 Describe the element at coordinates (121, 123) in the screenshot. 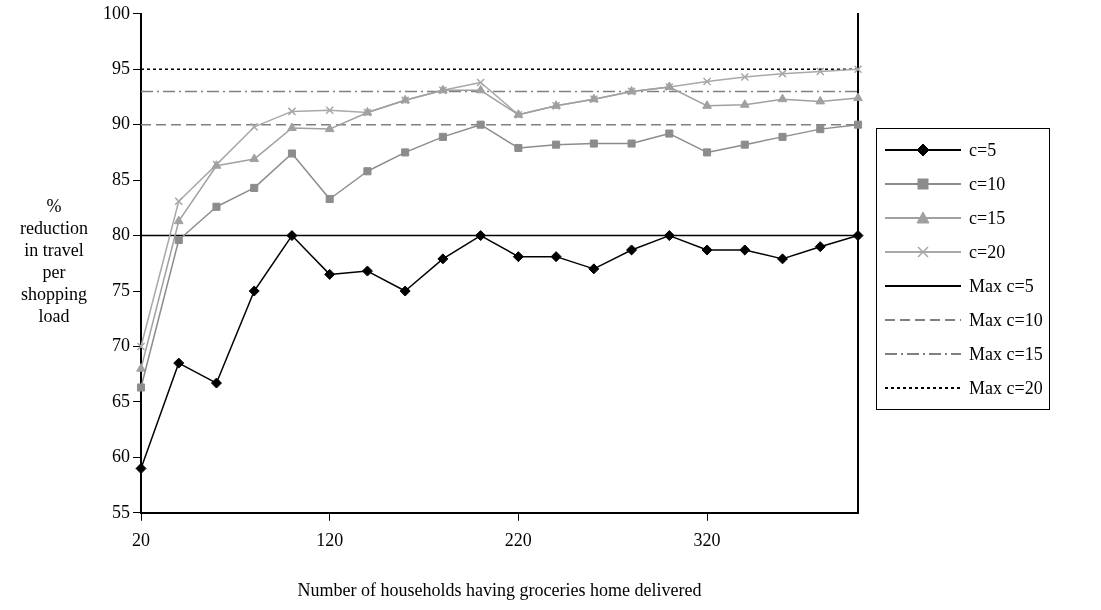

I see `y-tick-label: 90` at that location.